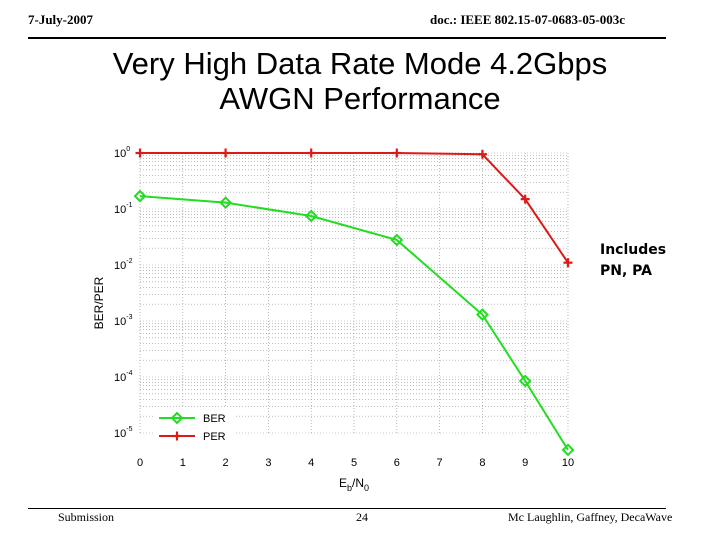  I want to click on x-tick-label-9: 9, so click(525, 463).